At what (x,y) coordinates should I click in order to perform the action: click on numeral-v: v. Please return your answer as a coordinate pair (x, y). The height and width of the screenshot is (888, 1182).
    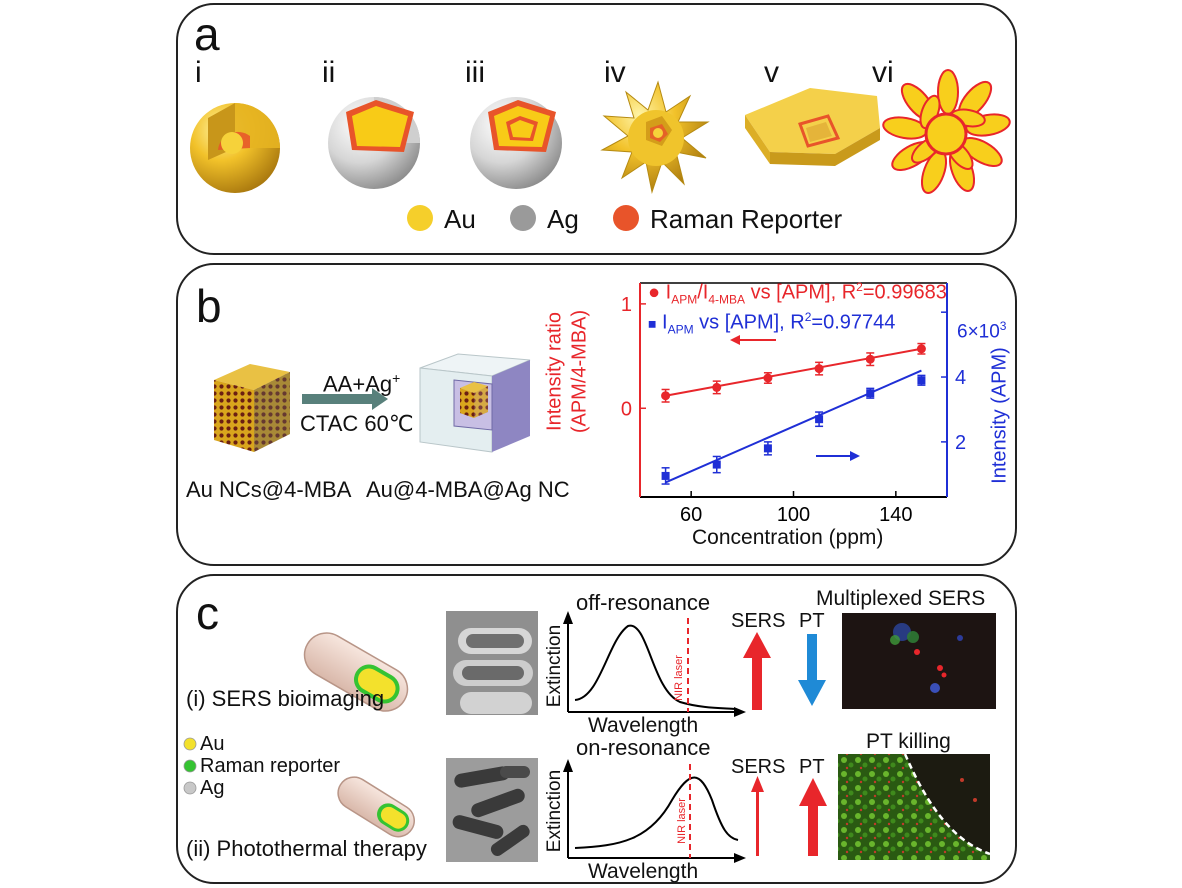
    Looking at the image, I should click on (771, 72).